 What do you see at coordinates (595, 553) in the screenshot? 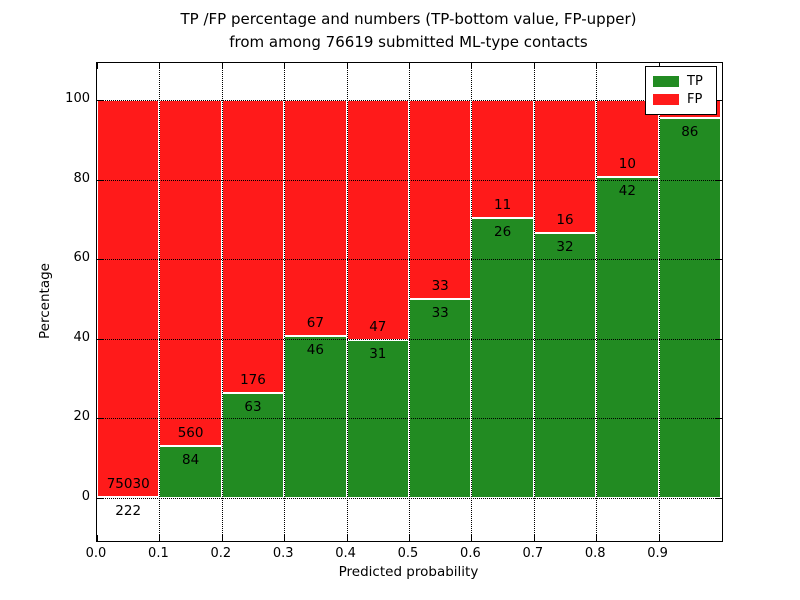
I see `x-tick-label: 0.8` at bounding box center [595, 553].